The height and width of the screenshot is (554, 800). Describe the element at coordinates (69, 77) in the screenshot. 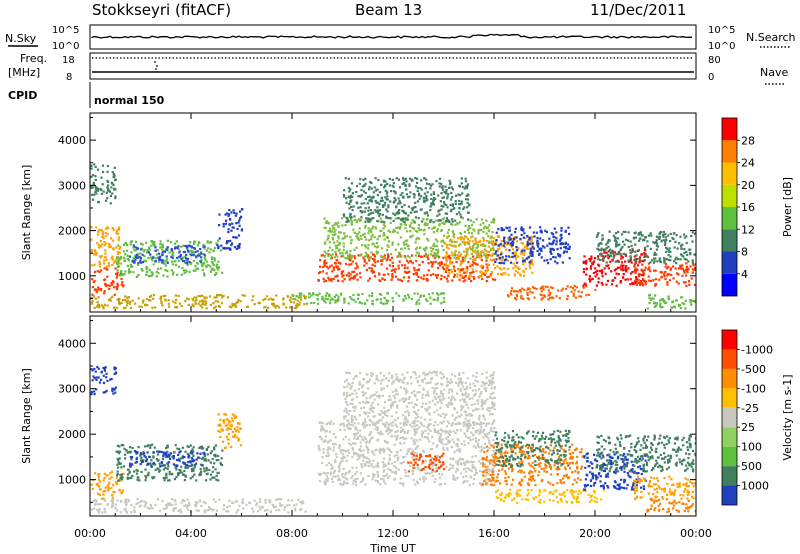

I see `freq-tick-bottom: 8` at that location.